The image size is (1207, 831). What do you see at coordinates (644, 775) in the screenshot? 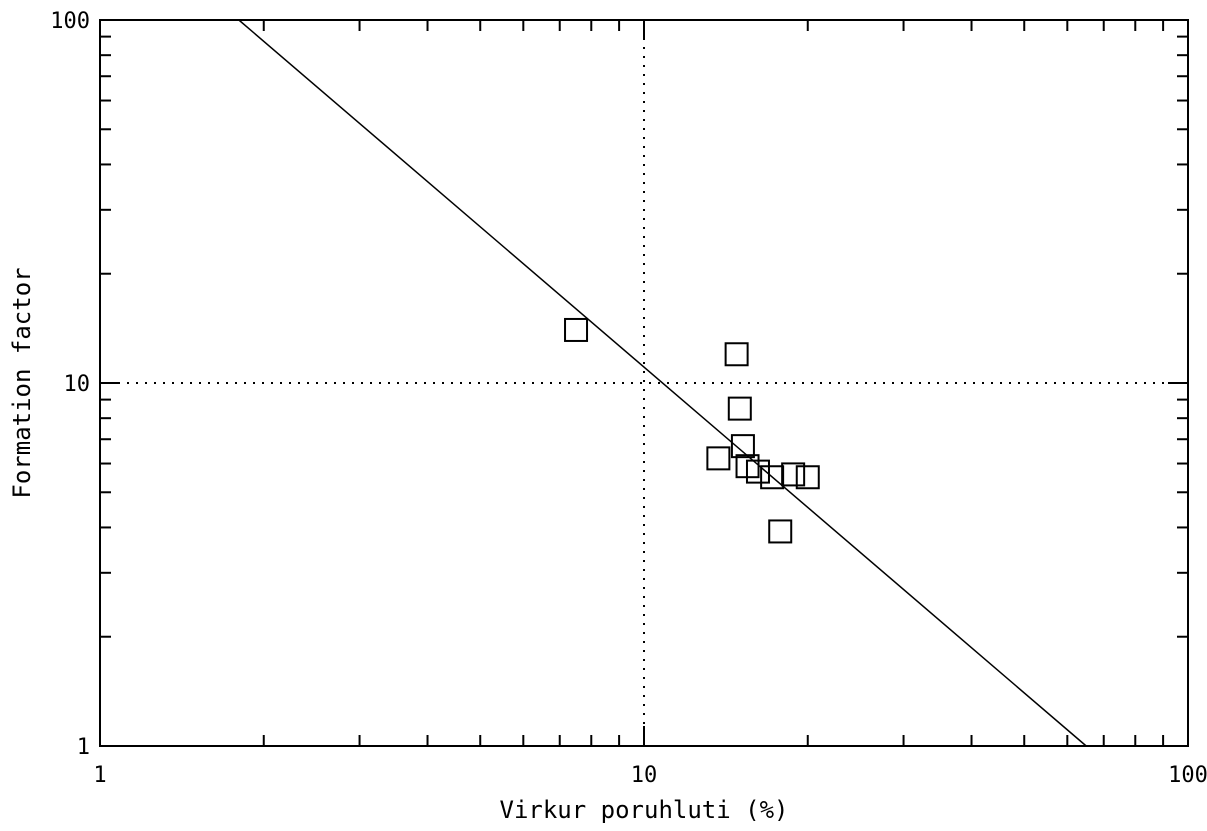
I see `x-tick-label: 10` at bounding box center [644, 775].